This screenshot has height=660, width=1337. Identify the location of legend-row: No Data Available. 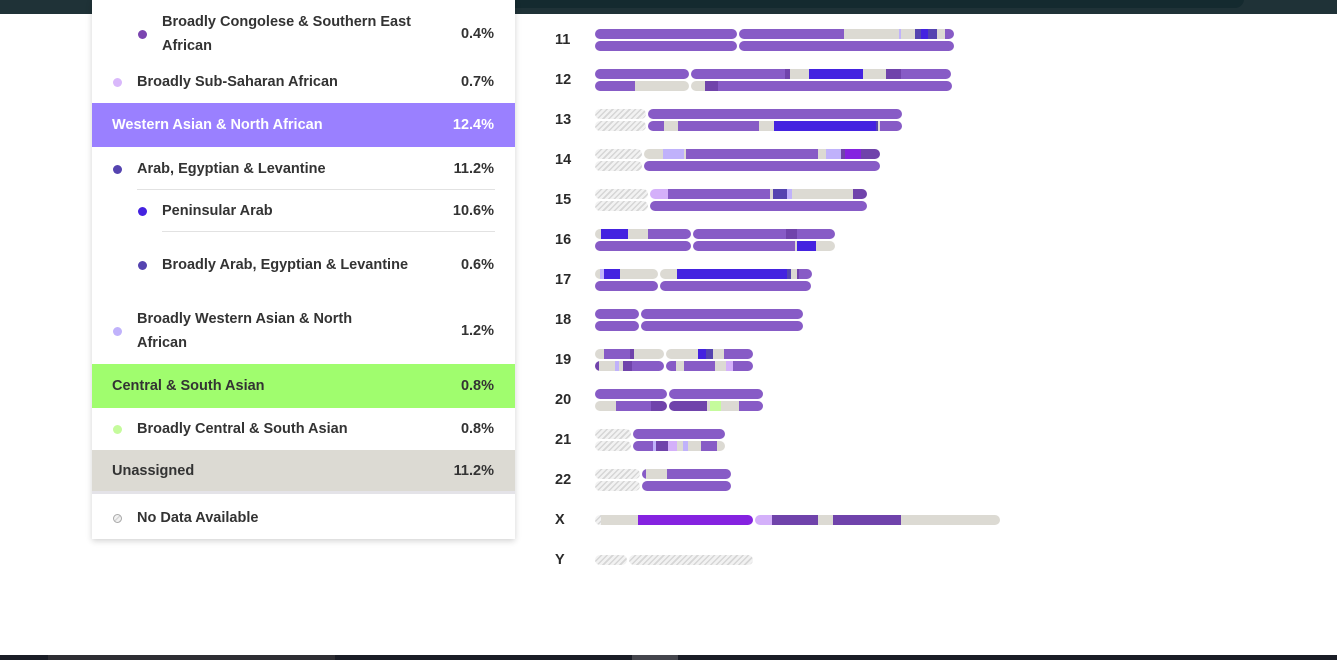
(303, 518).